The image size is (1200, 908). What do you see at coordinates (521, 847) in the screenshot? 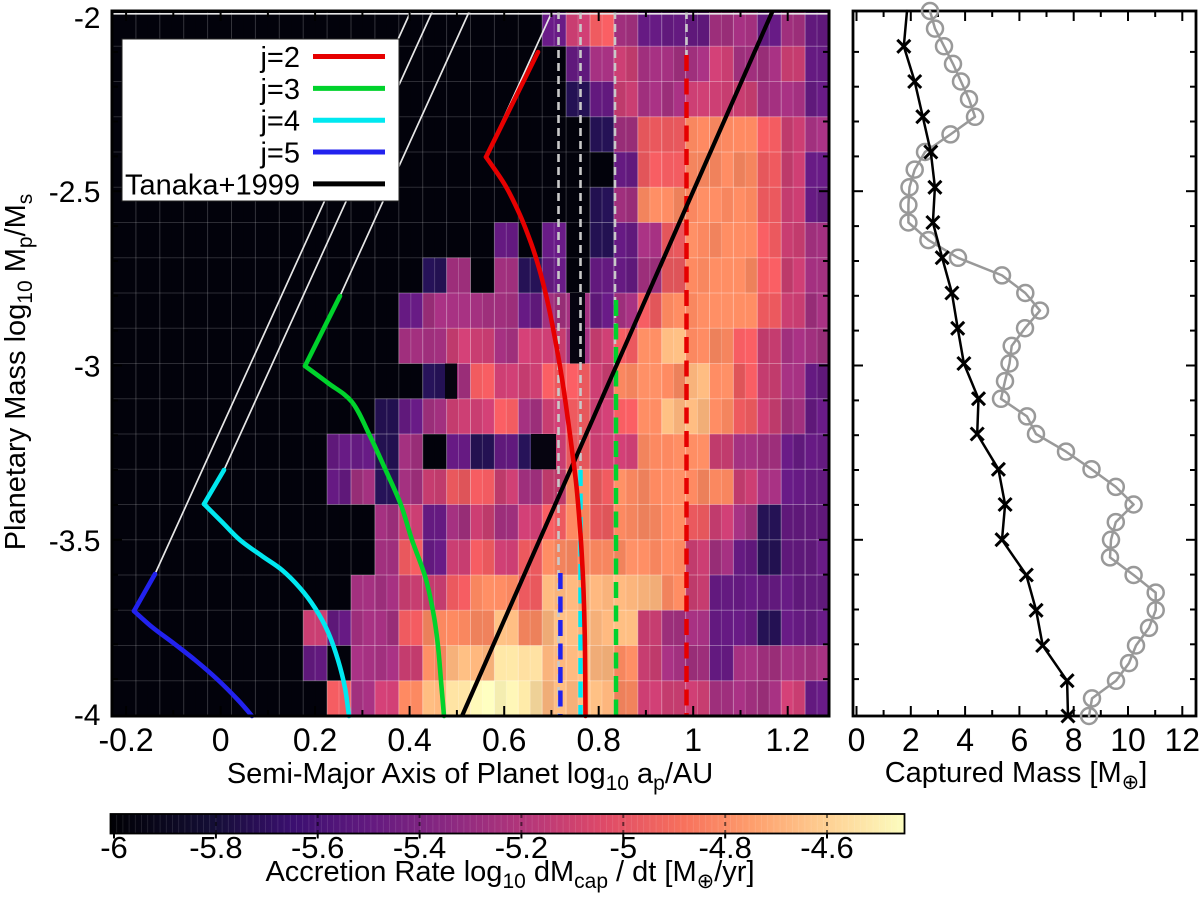
I see `svg-text: -5.2` at bounding box center [521, 847].